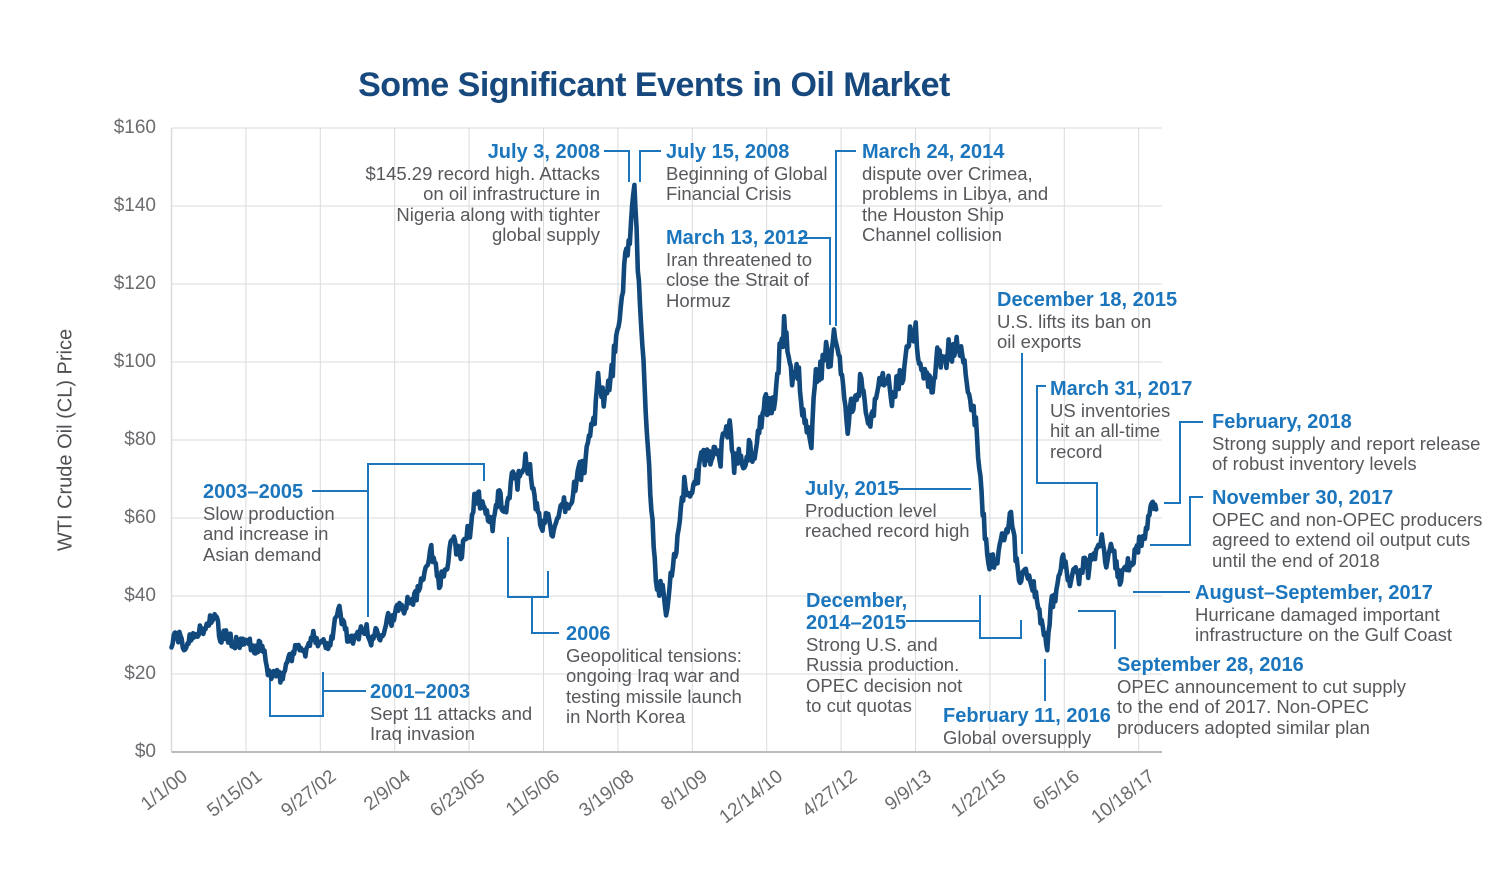 Image resolution: width=1500 pixels, height=882 pixels. Describe the element at coordinates (588, 634) in the screenshot. I see `annotation-heading: 2006` at that location.